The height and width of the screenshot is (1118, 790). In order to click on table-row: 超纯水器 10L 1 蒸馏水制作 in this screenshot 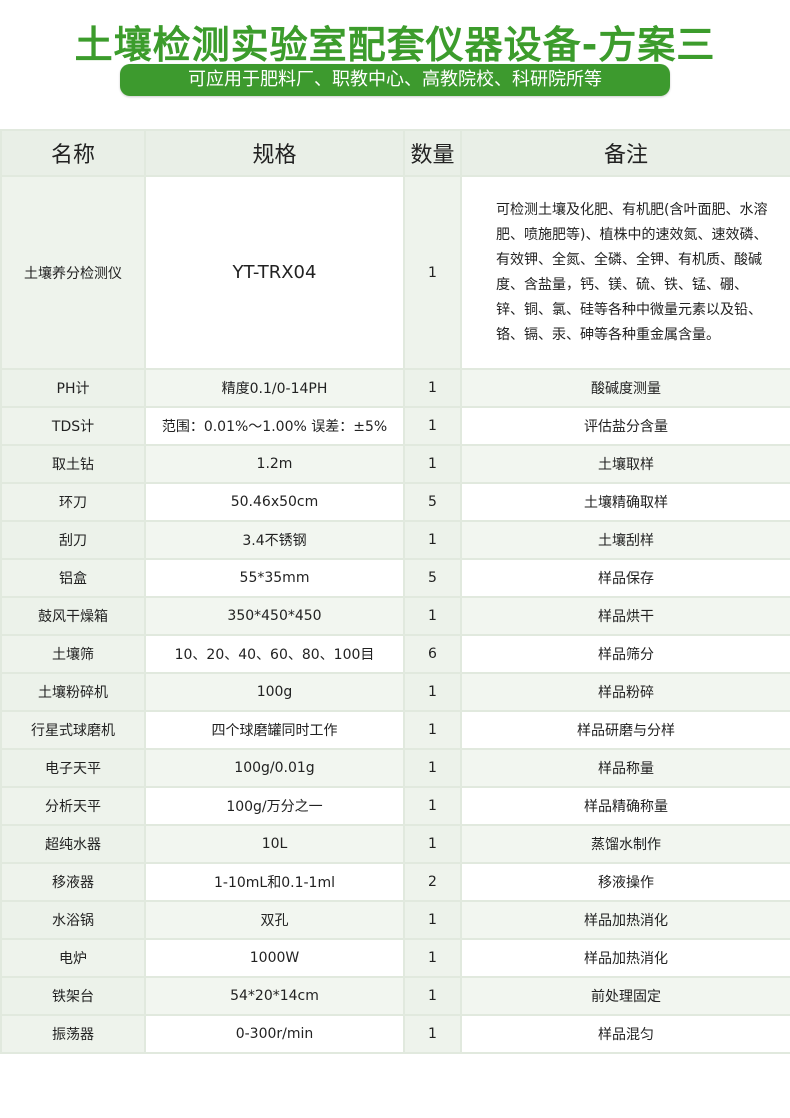, I will do `click(395, 844)`.